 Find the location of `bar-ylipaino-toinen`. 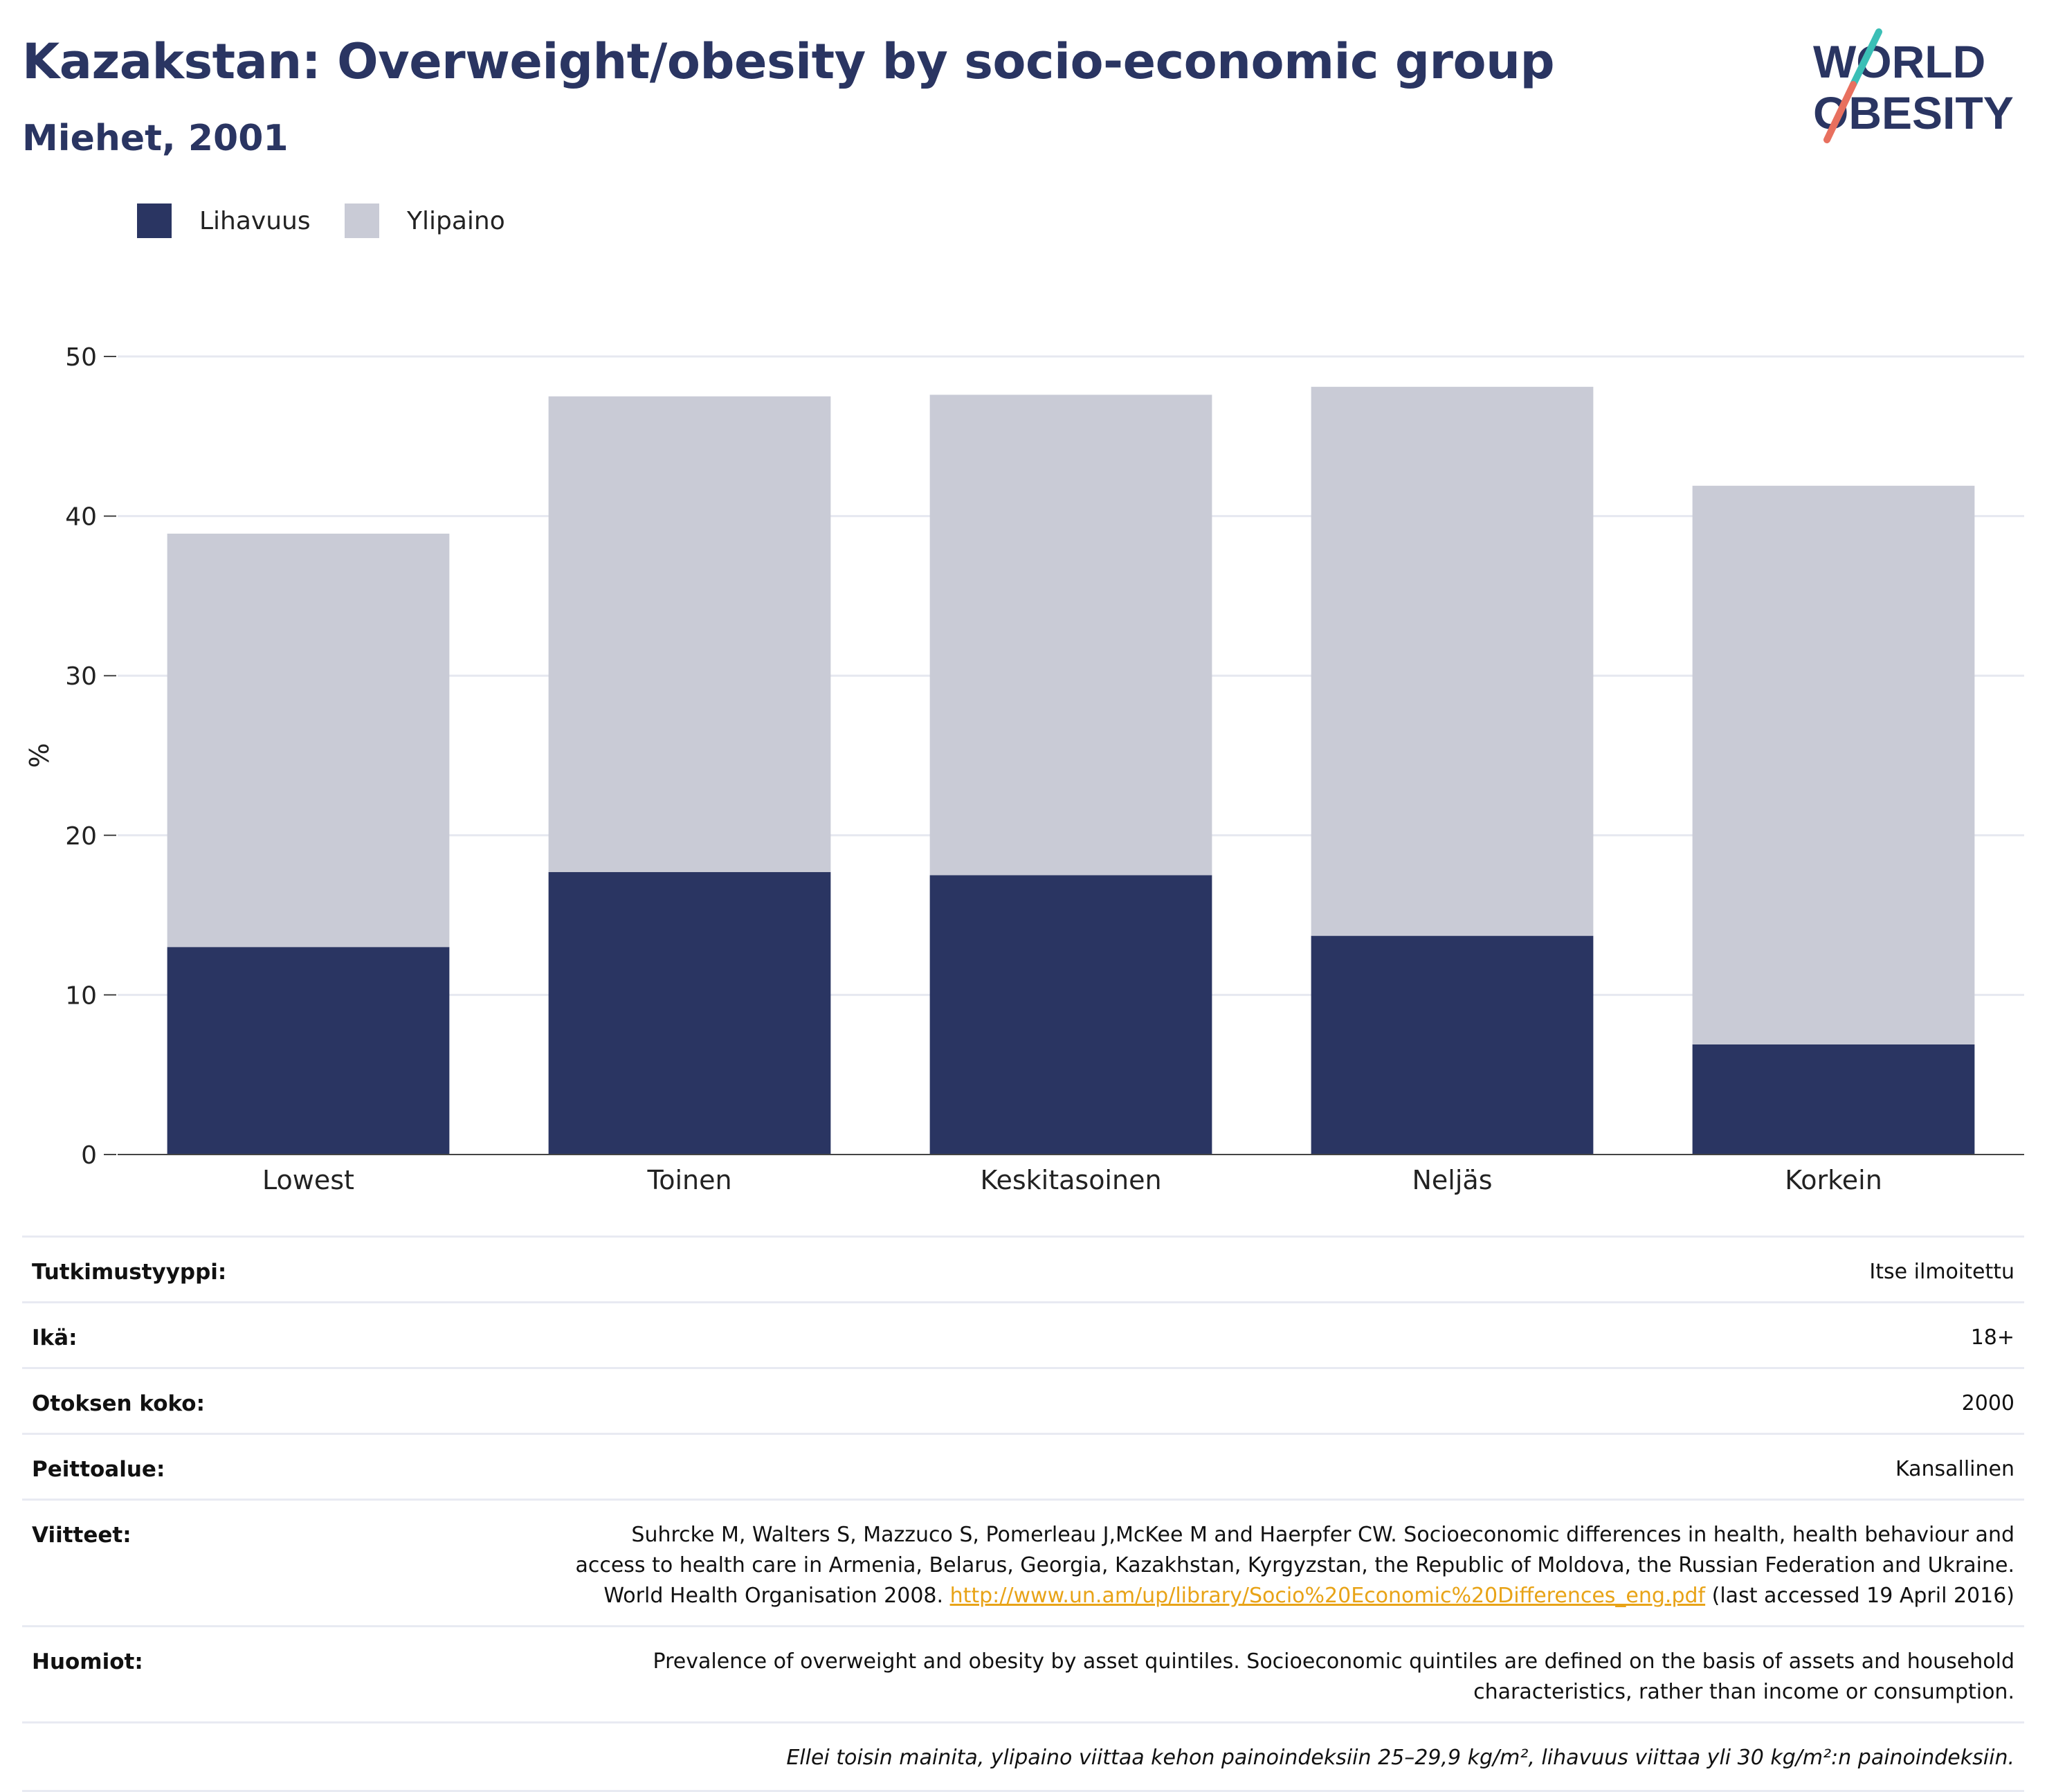

bar-ylipaino-toinen is located at coordinates (690, 634).